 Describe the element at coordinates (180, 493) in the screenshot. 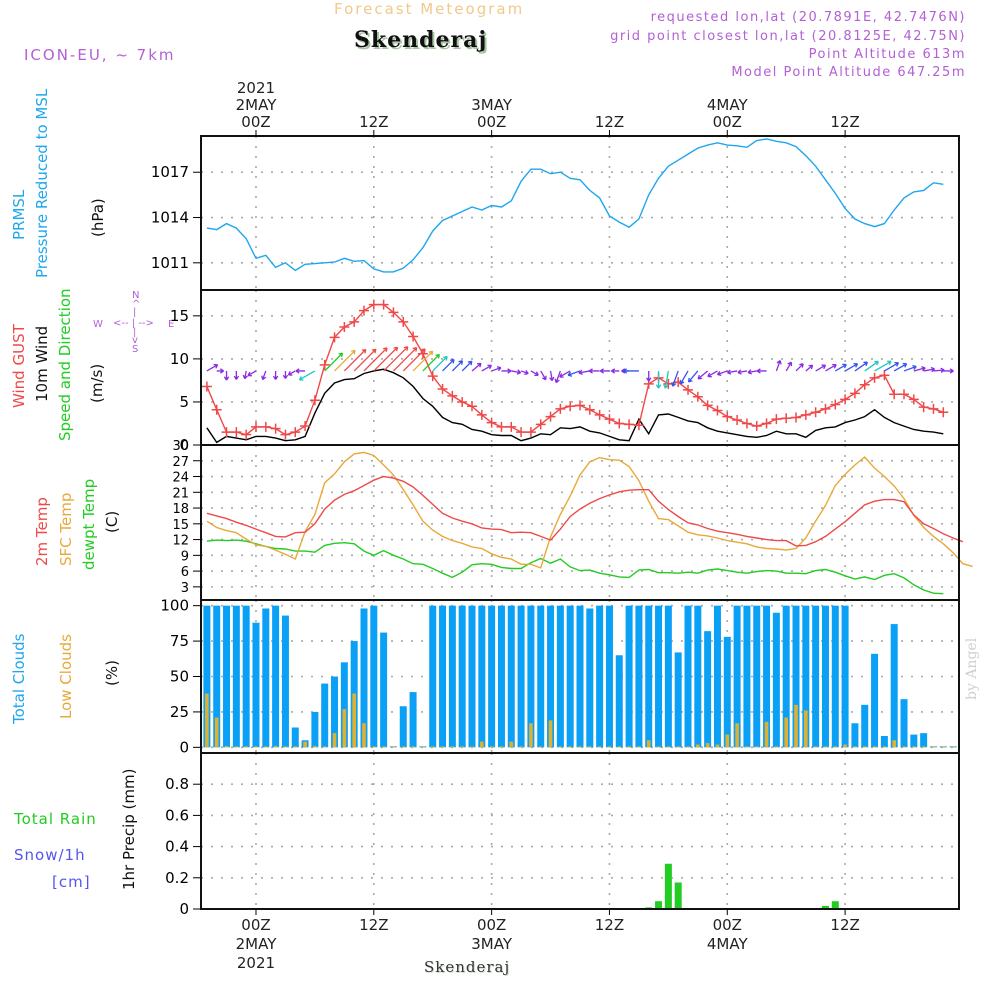

I see `y-tick-label: 21` at that location.